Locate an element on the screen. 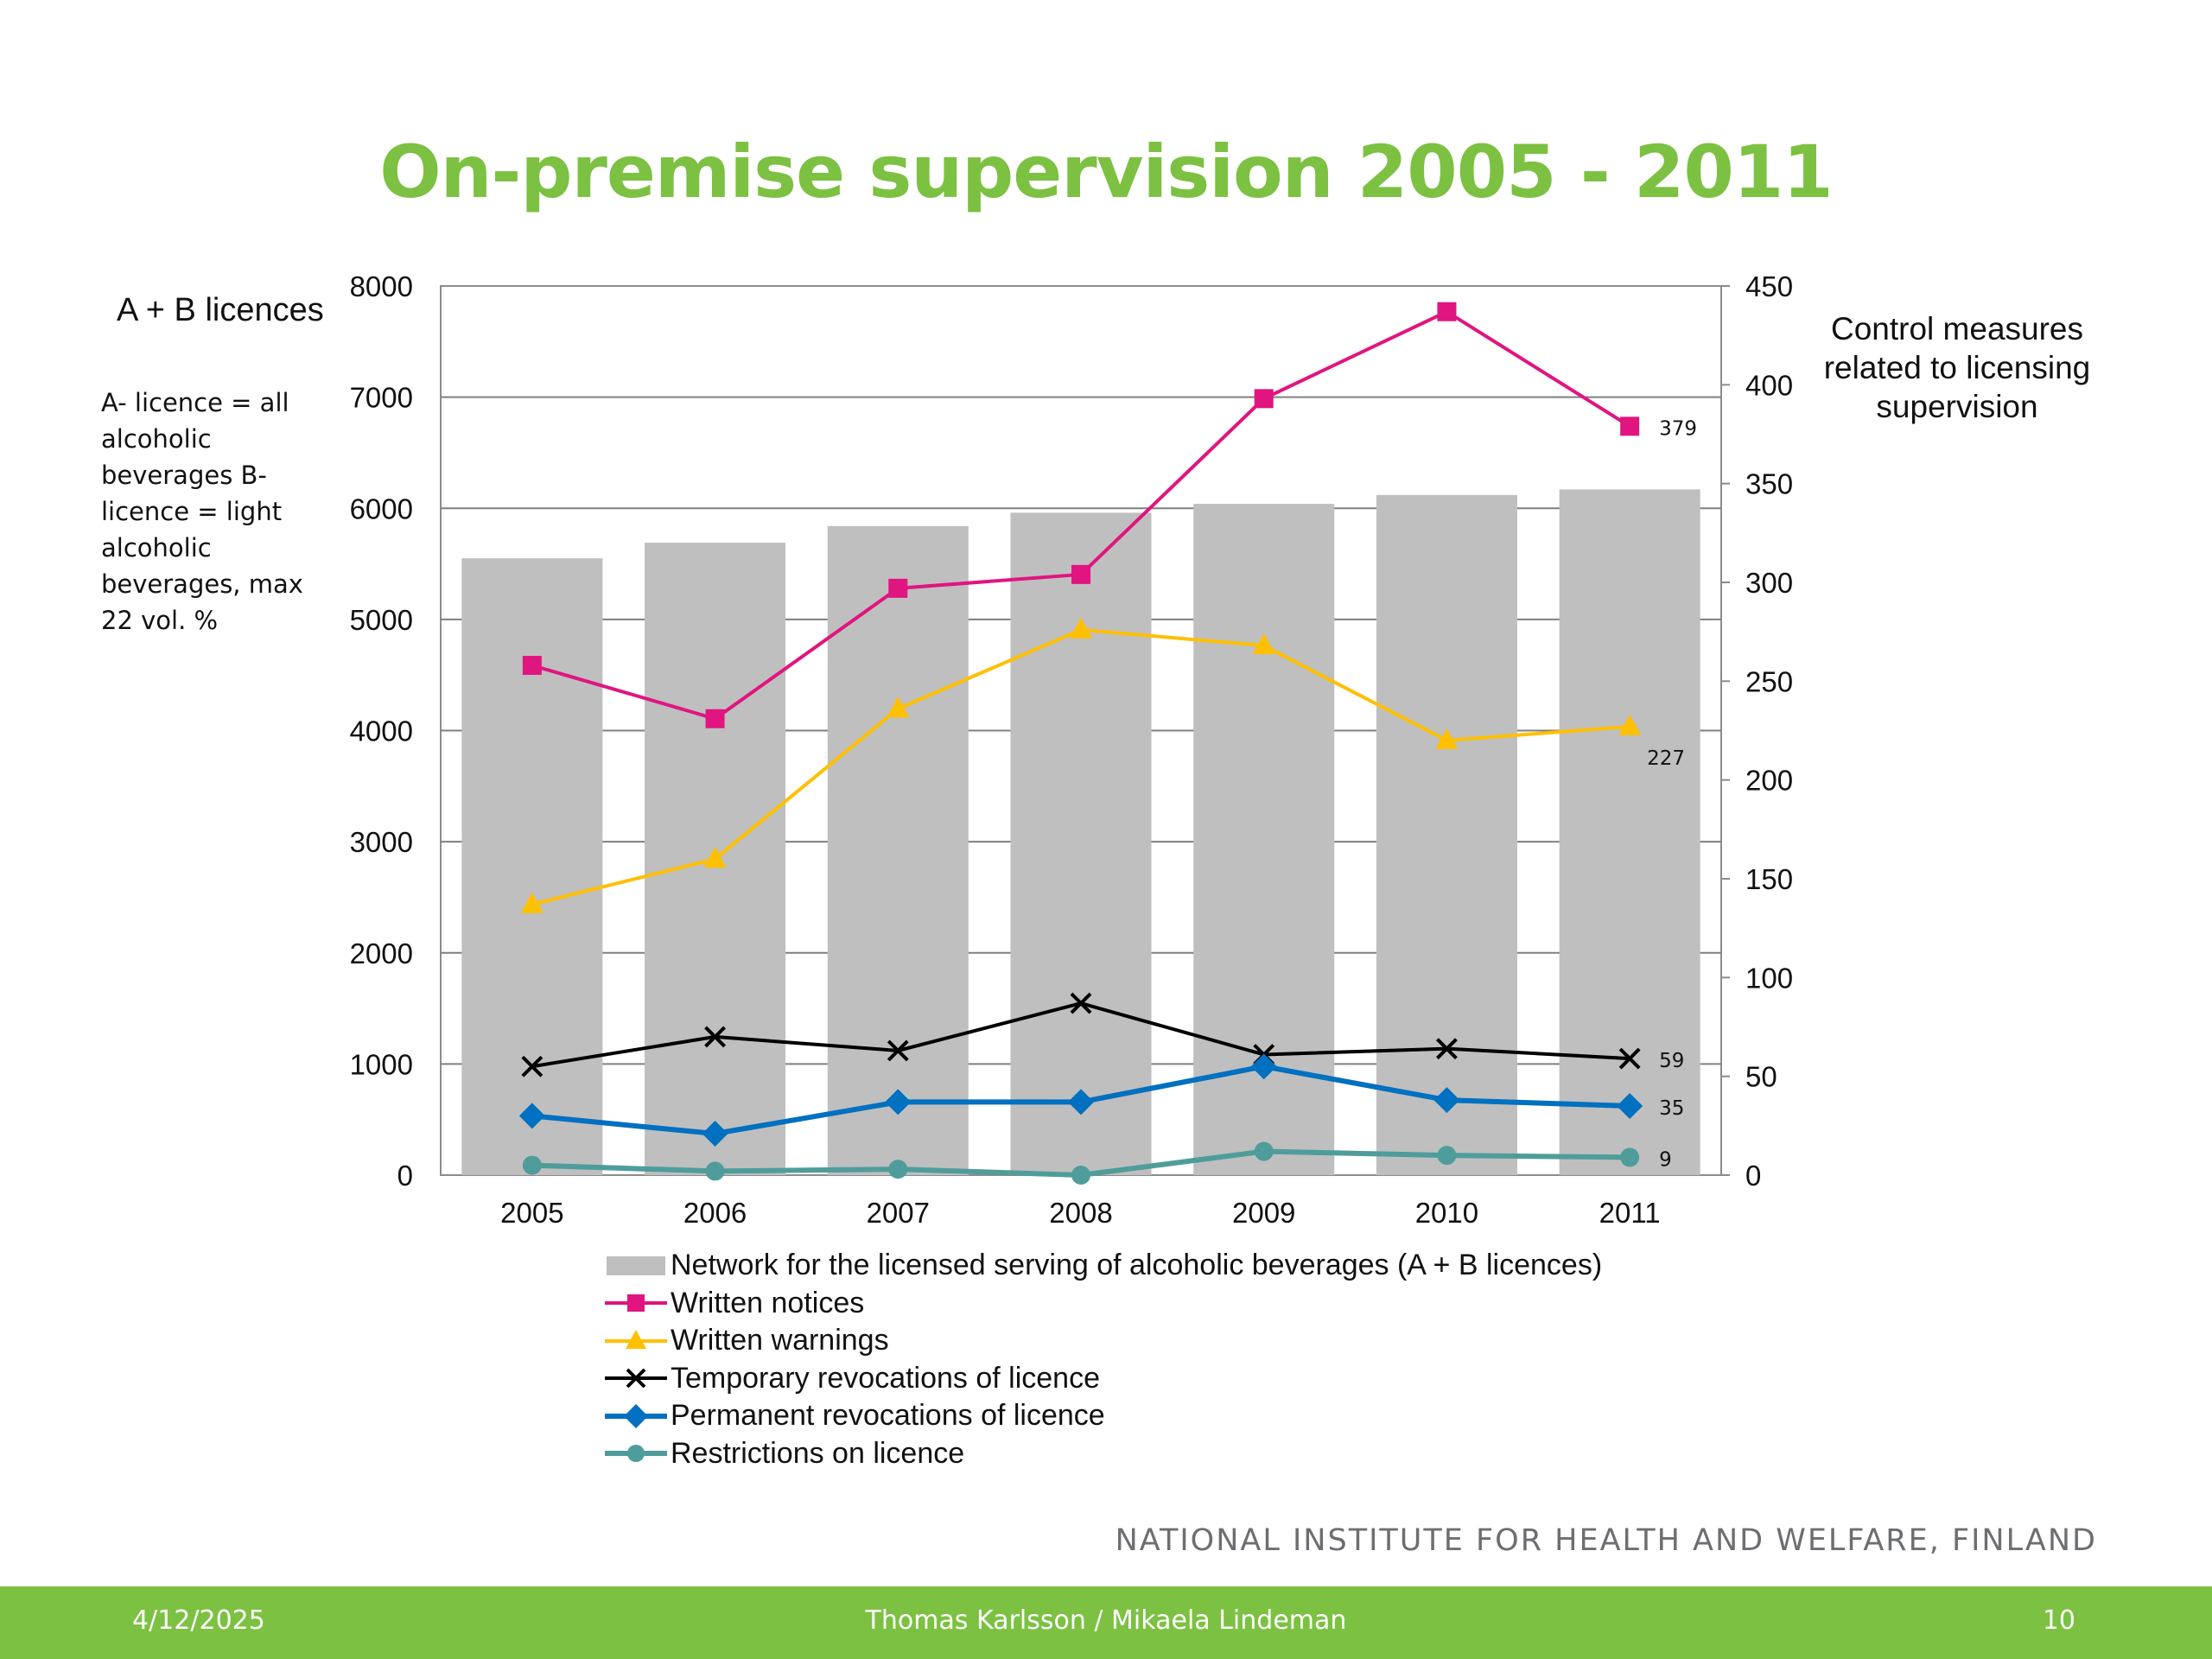 This screenshot has height=1659, width=2212. legend-label: Written notices is located at coordinates (768, 1302).